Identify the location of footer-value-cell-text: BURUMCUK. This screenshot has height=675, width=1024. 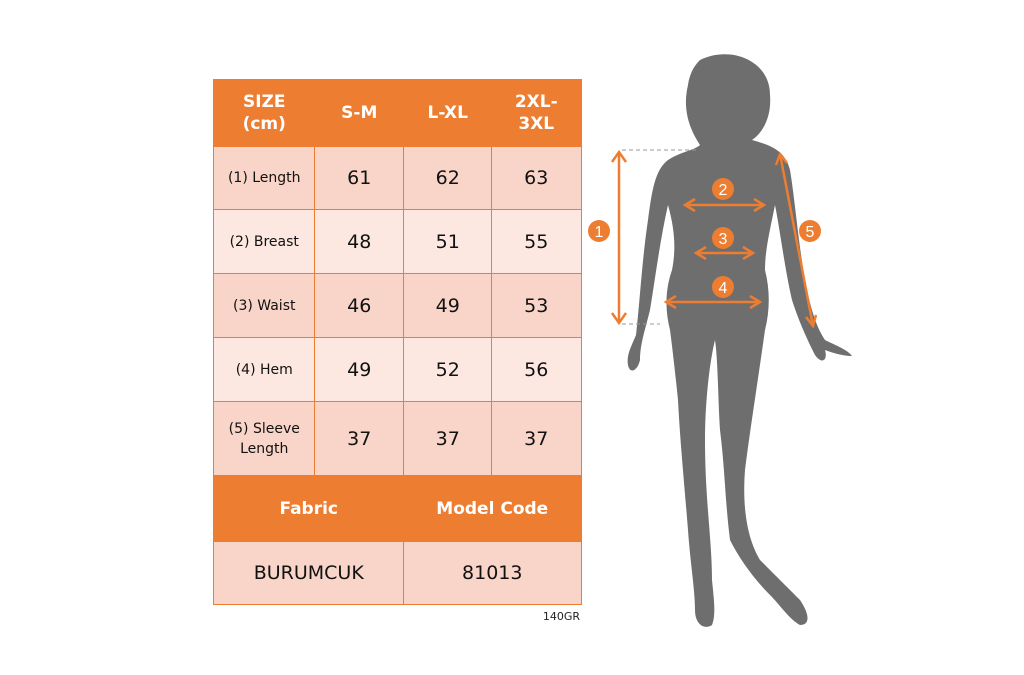
(308, 573).